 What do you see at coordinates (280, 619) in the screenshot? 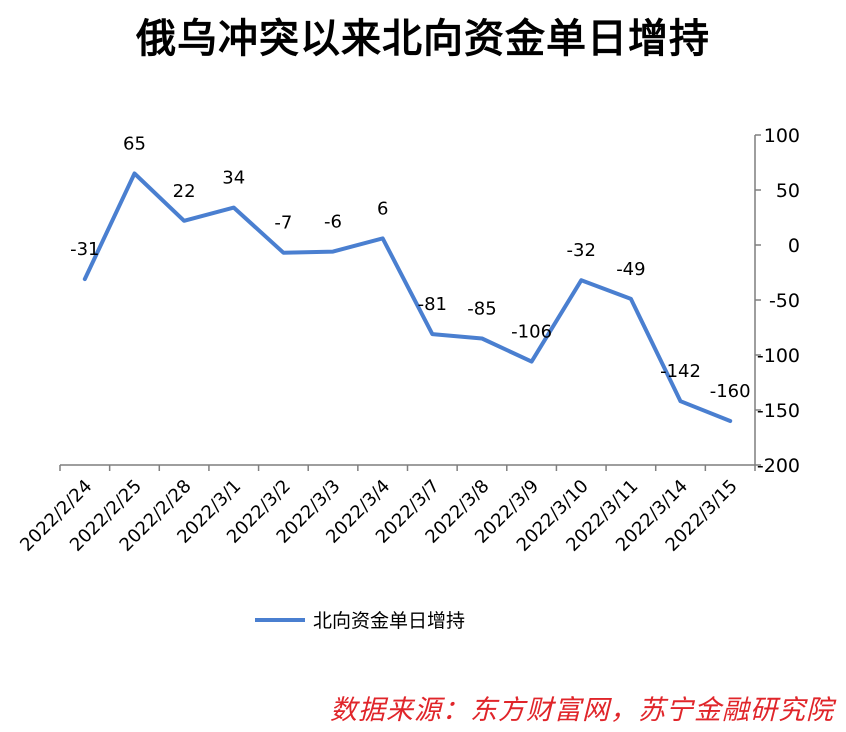
I see `legend-line-swatch` at bounding box center [280, 619].